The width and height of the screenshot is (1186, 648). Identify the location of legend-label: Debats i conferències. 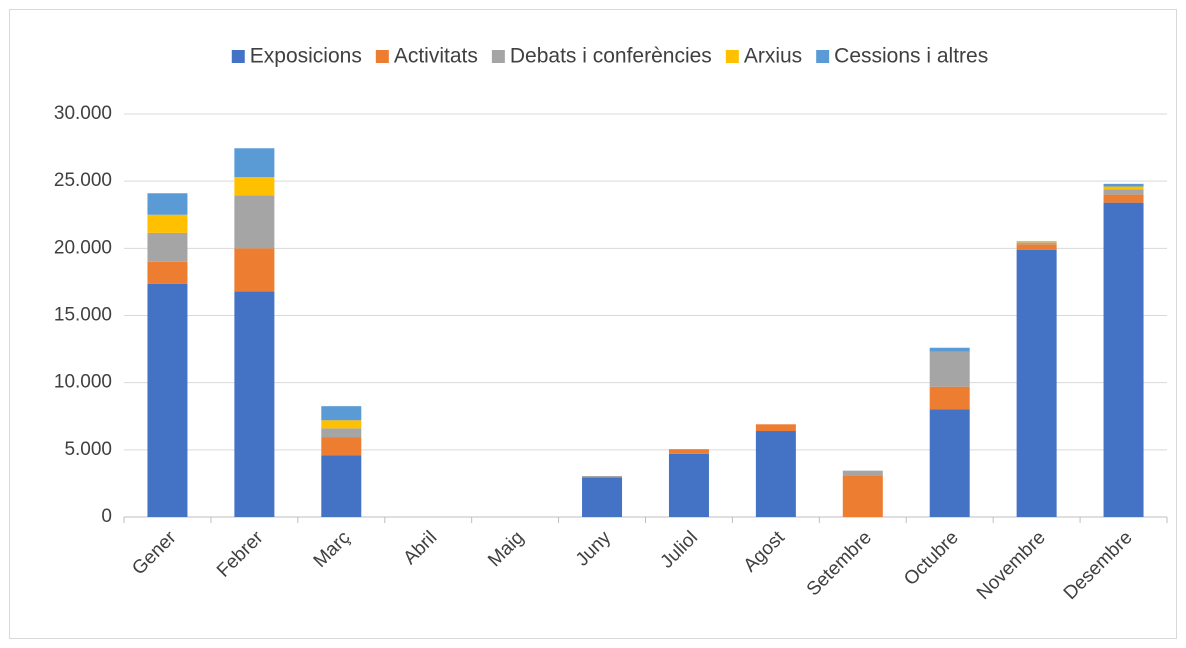
(611, 56).